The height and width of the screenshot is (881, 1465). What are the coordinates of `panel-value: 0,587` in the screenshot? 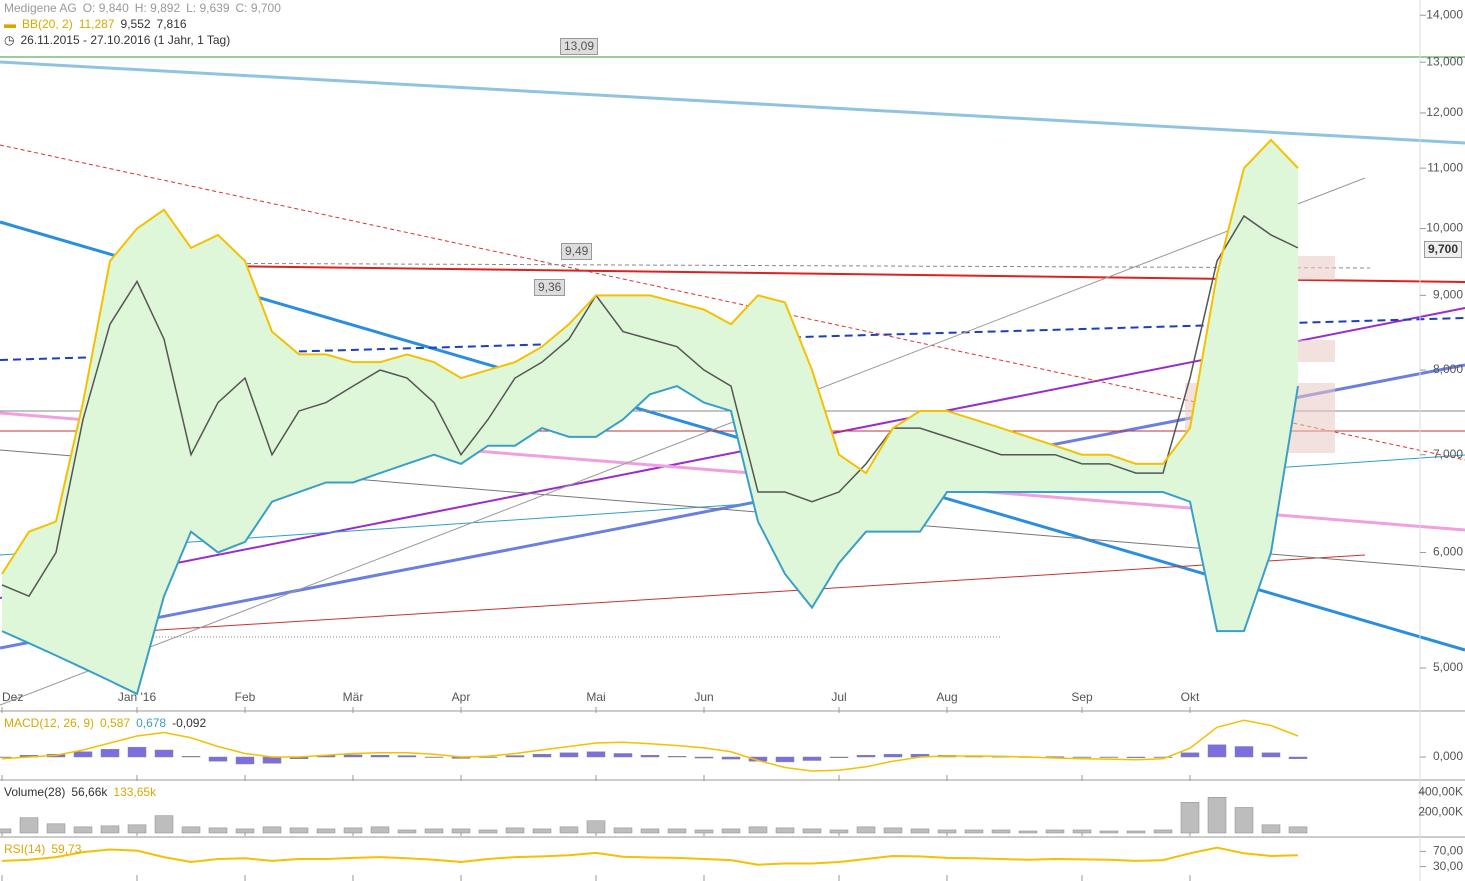 It's located at (115, 723).